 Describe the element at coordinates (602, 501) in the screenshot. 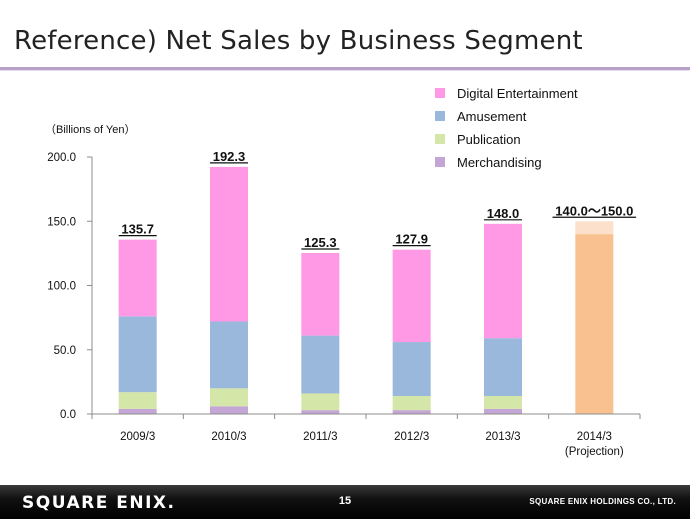

I see `company-name: SQUARE ENIX HOLDINGS CO., LTD.` at that location.